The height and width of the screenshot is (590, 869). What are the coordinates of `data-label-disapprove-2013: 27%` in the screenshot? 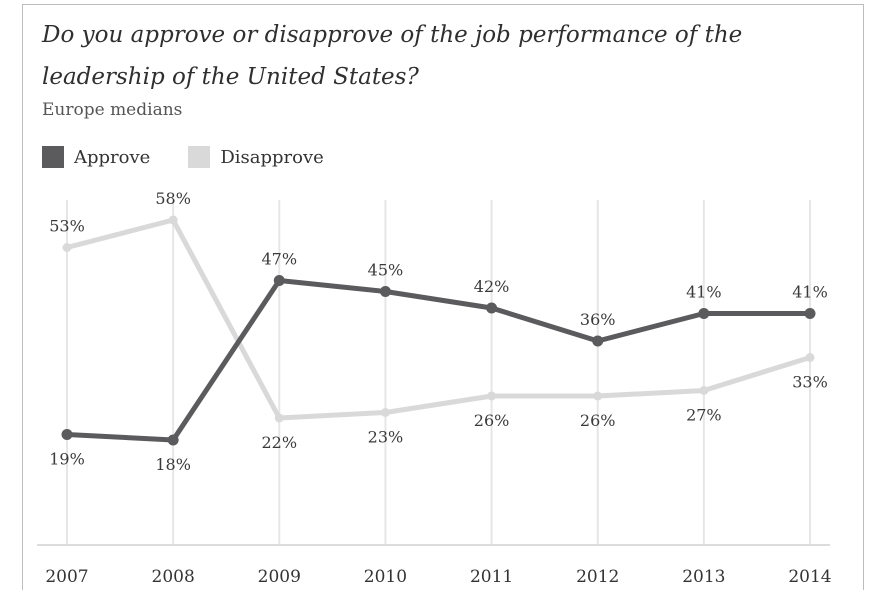 It's located at (704, 415).